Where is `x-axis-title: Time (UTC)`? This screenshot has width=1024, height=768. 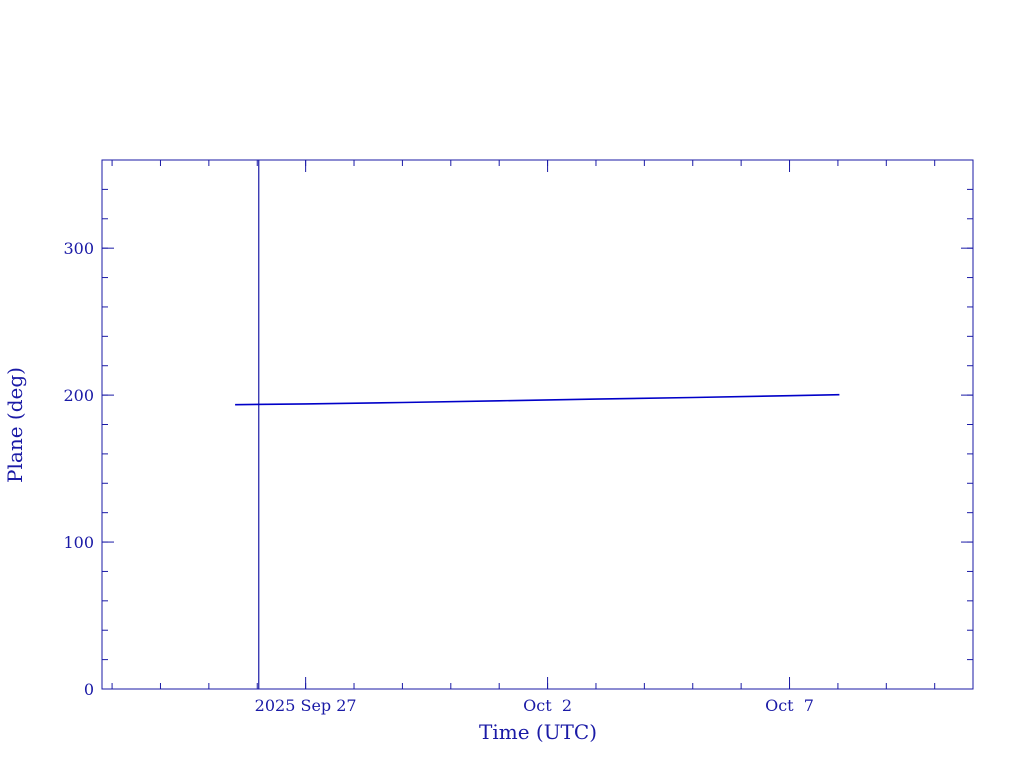
x-axis-title: Time (UTC) is located at coordinates (538, 732).